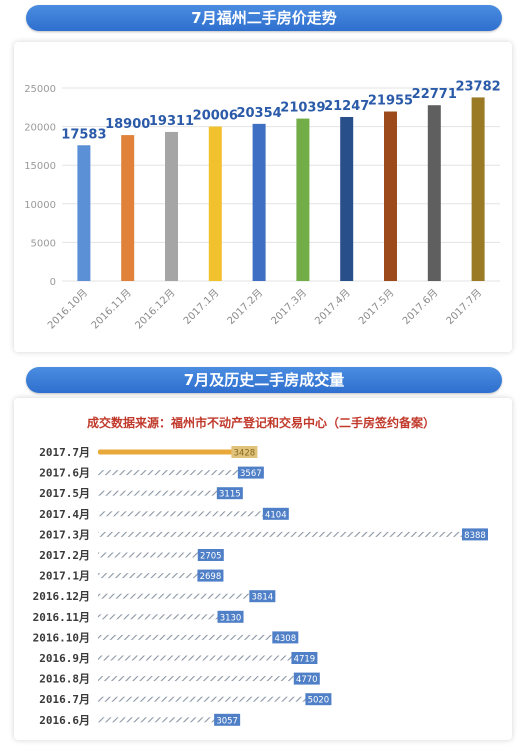 The height and width of the screenshot is (750, 522). I want to click on y-tick-label: 10000, so click(40, 205).